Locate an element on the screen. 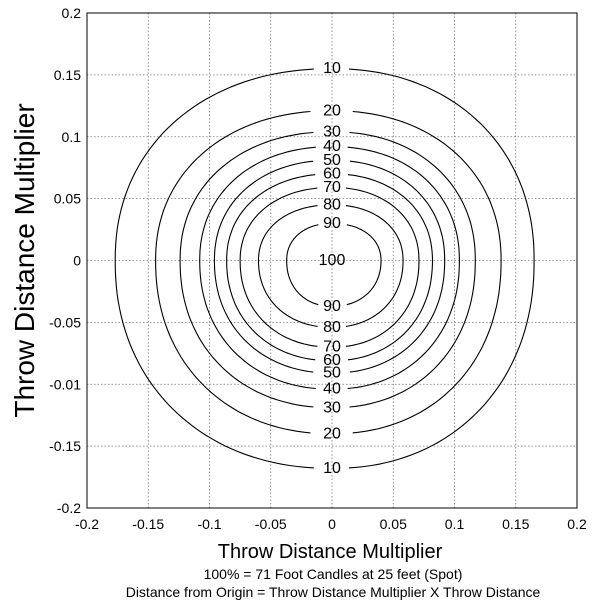 This screenshot has width=598, height=603. x-tick-label: 0.05 is located at coordinates (393, 524).